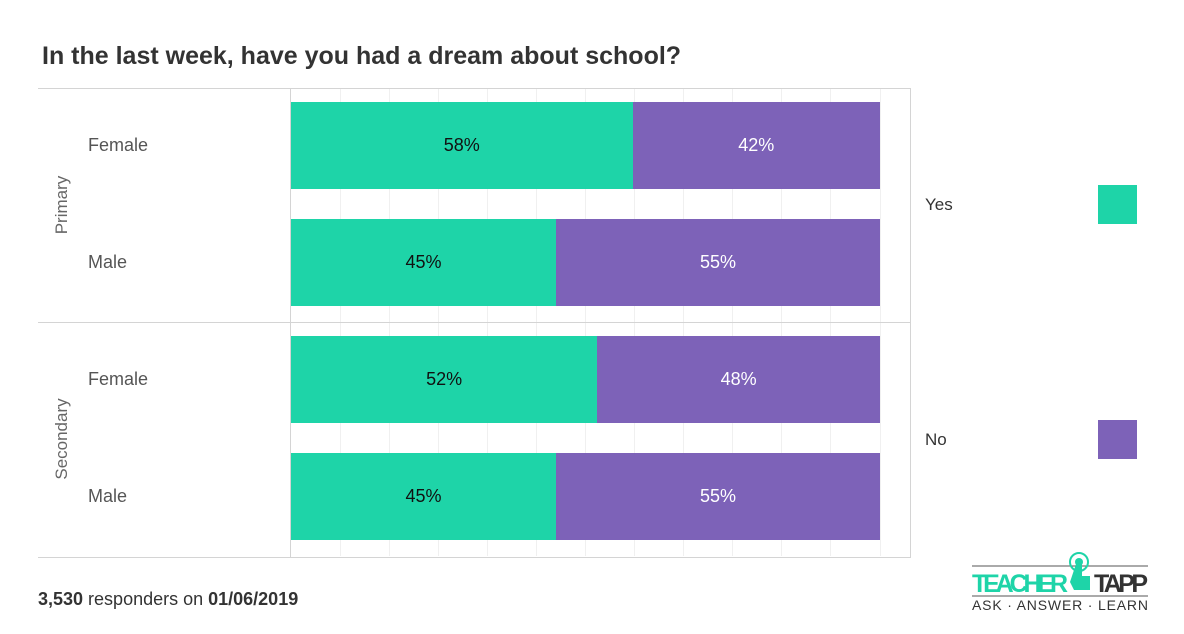 The width and height of the screenshot is (1184, 634). I want to click on footer-responders: 3,530 responders on 01/06/2019, so click(168, 599).